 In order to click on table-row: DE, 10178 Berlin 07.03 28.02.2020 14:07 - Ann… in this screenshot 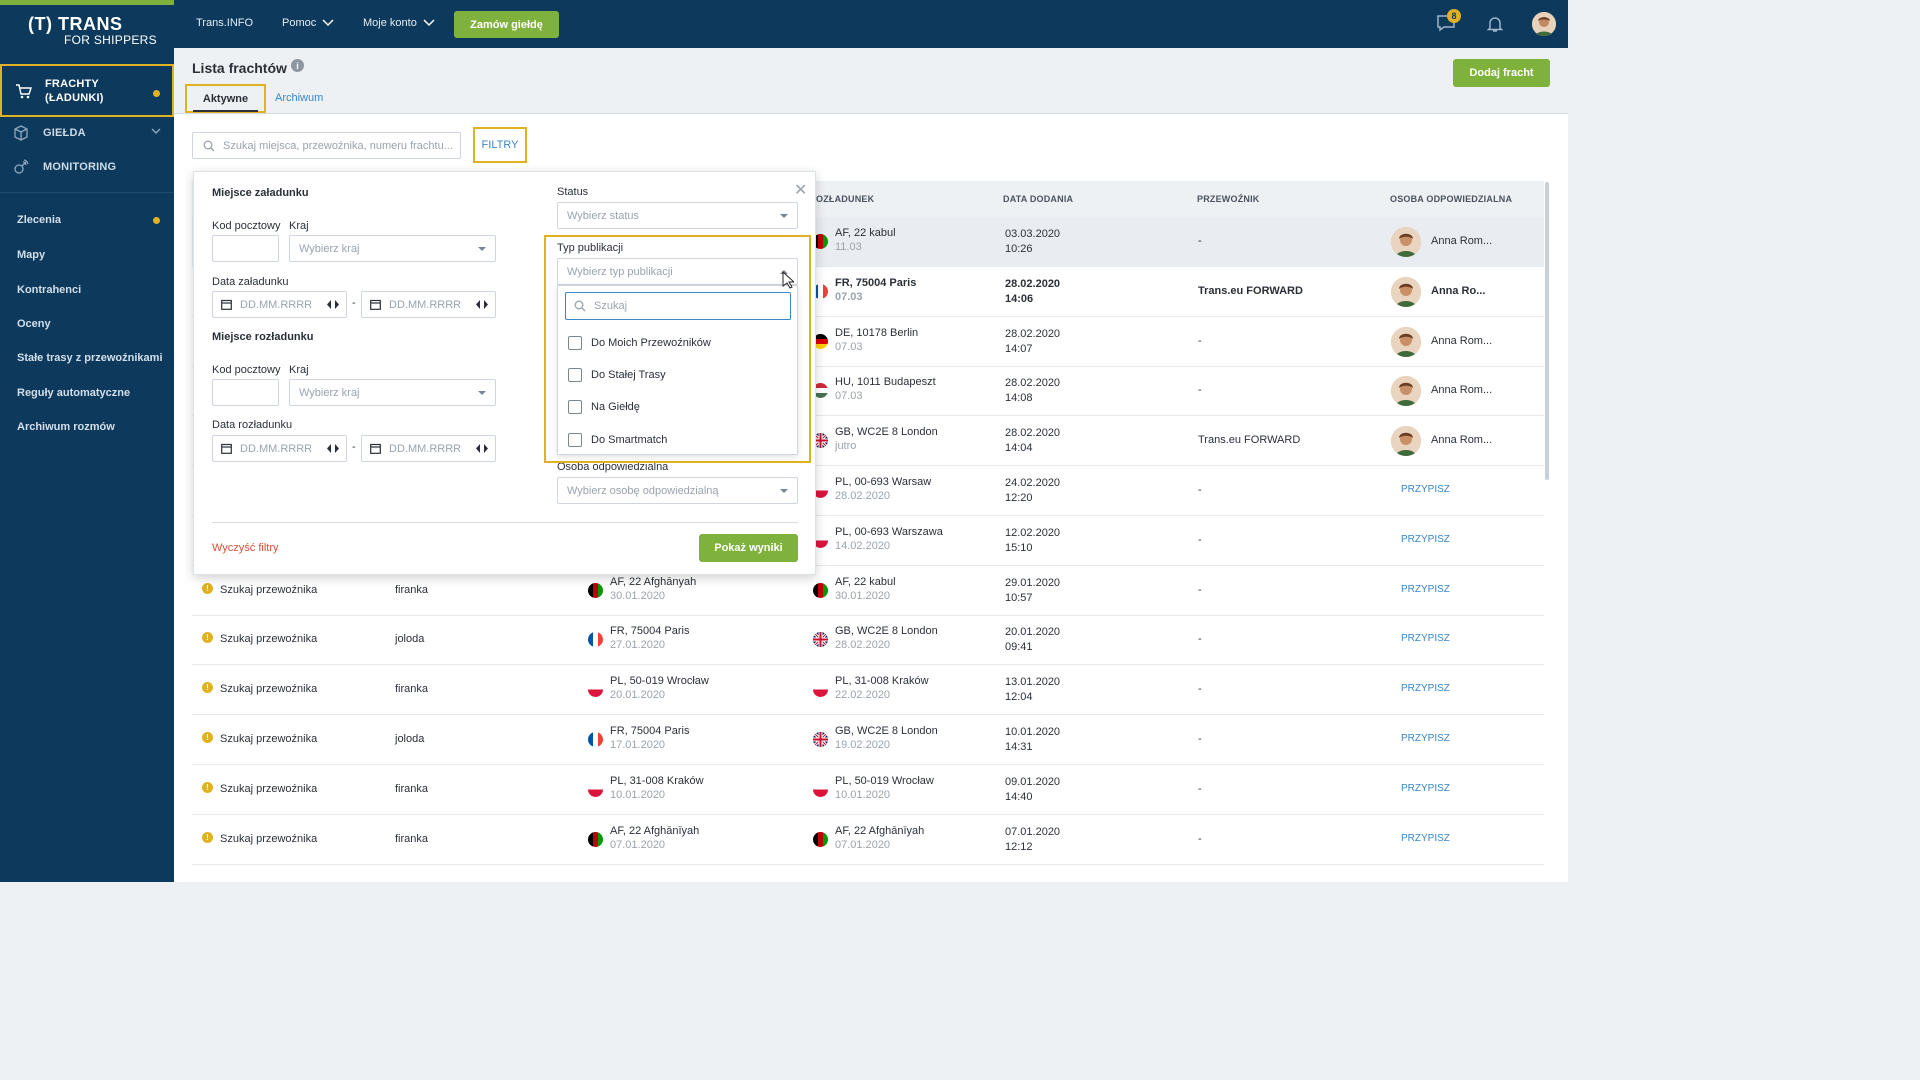, I will do `click(868, 342)`.